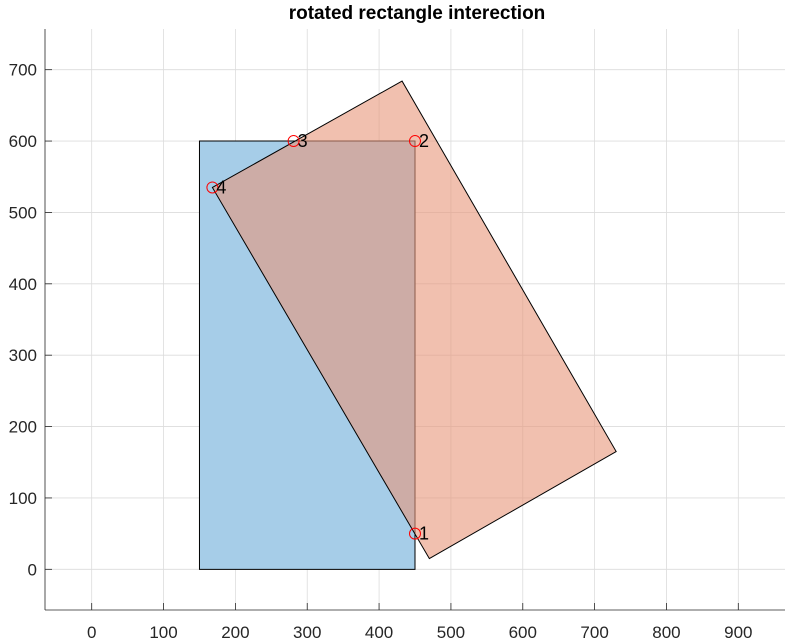 This screenshot has height=644, width=788. What do you see at coordinates (23, 498) in the screenshot?
I see `y-tick-label: 100` at bounding box center [23, 498].